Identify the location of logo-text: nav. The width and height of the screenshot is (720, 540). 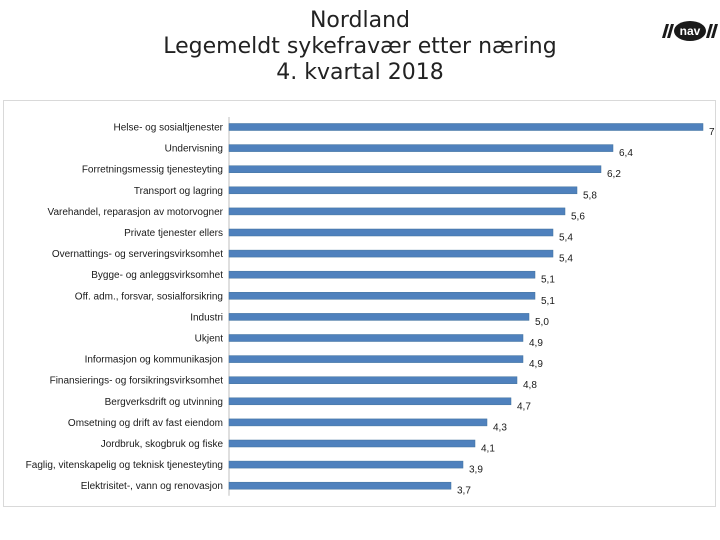
(690, 31).